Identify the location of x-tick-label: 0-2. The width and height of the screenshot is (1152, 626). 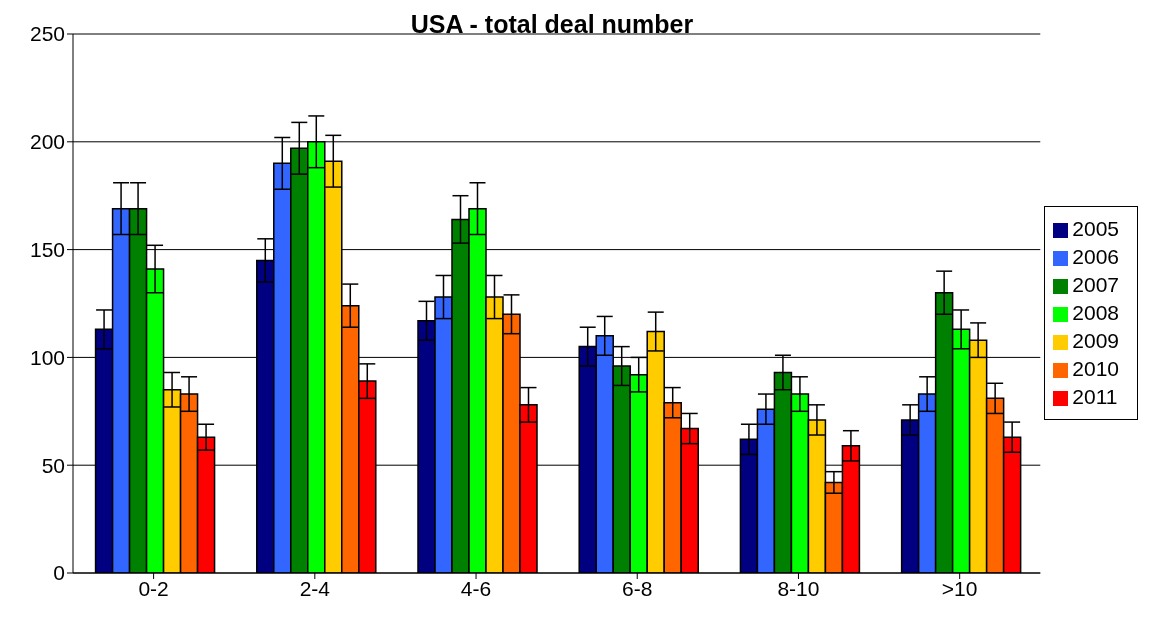
(153, 588).